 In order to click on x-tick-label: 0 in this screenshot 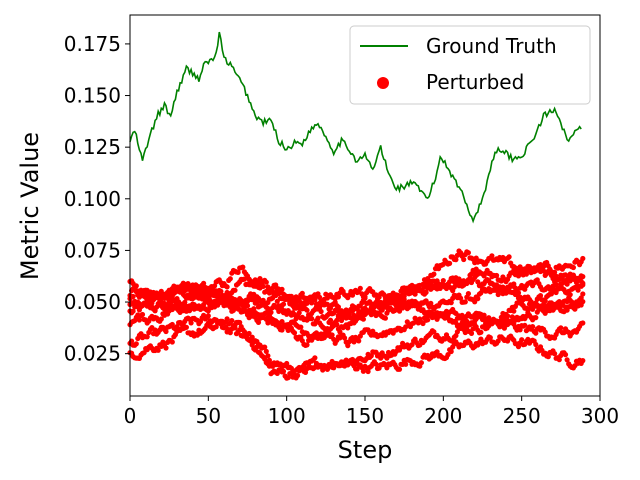, I will do `click(130, 416)`.